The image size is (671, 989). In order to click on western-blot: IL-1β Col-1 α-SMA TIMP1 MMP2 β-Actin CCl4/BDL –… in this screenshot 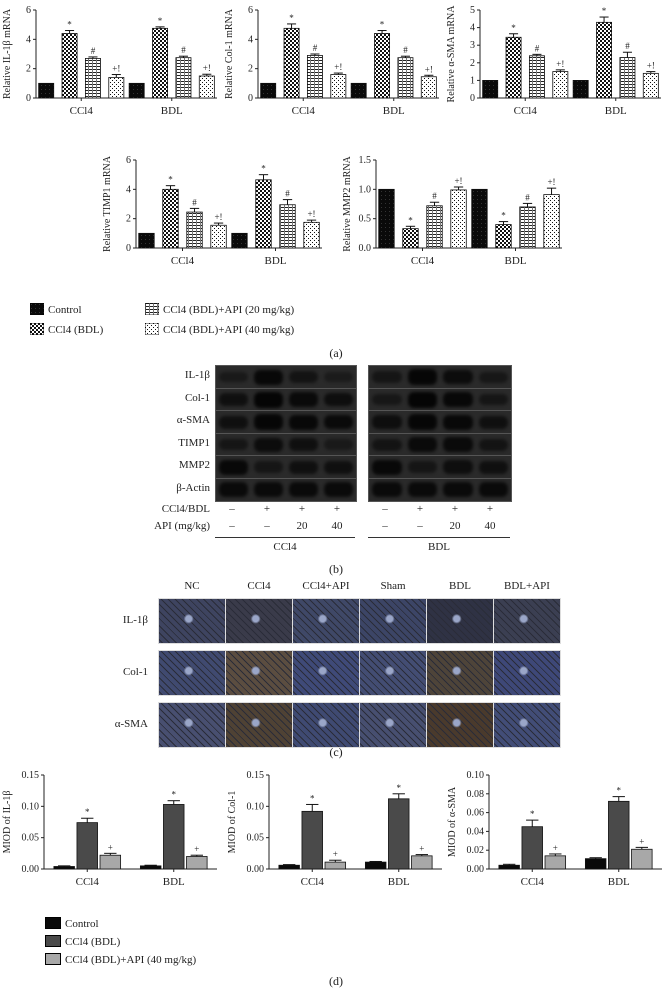, I will do `click(333, 459)`.